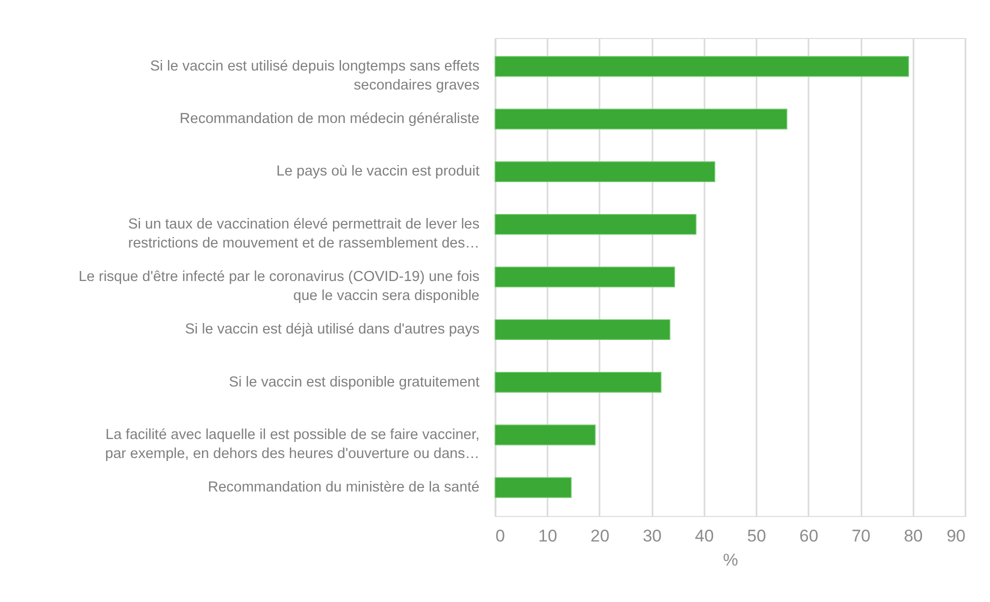  Describe the element at coordinates (354, 382) in the screenshot. I see `y-tick-label: Si le vaccin est disponible gratuitement` at that location.